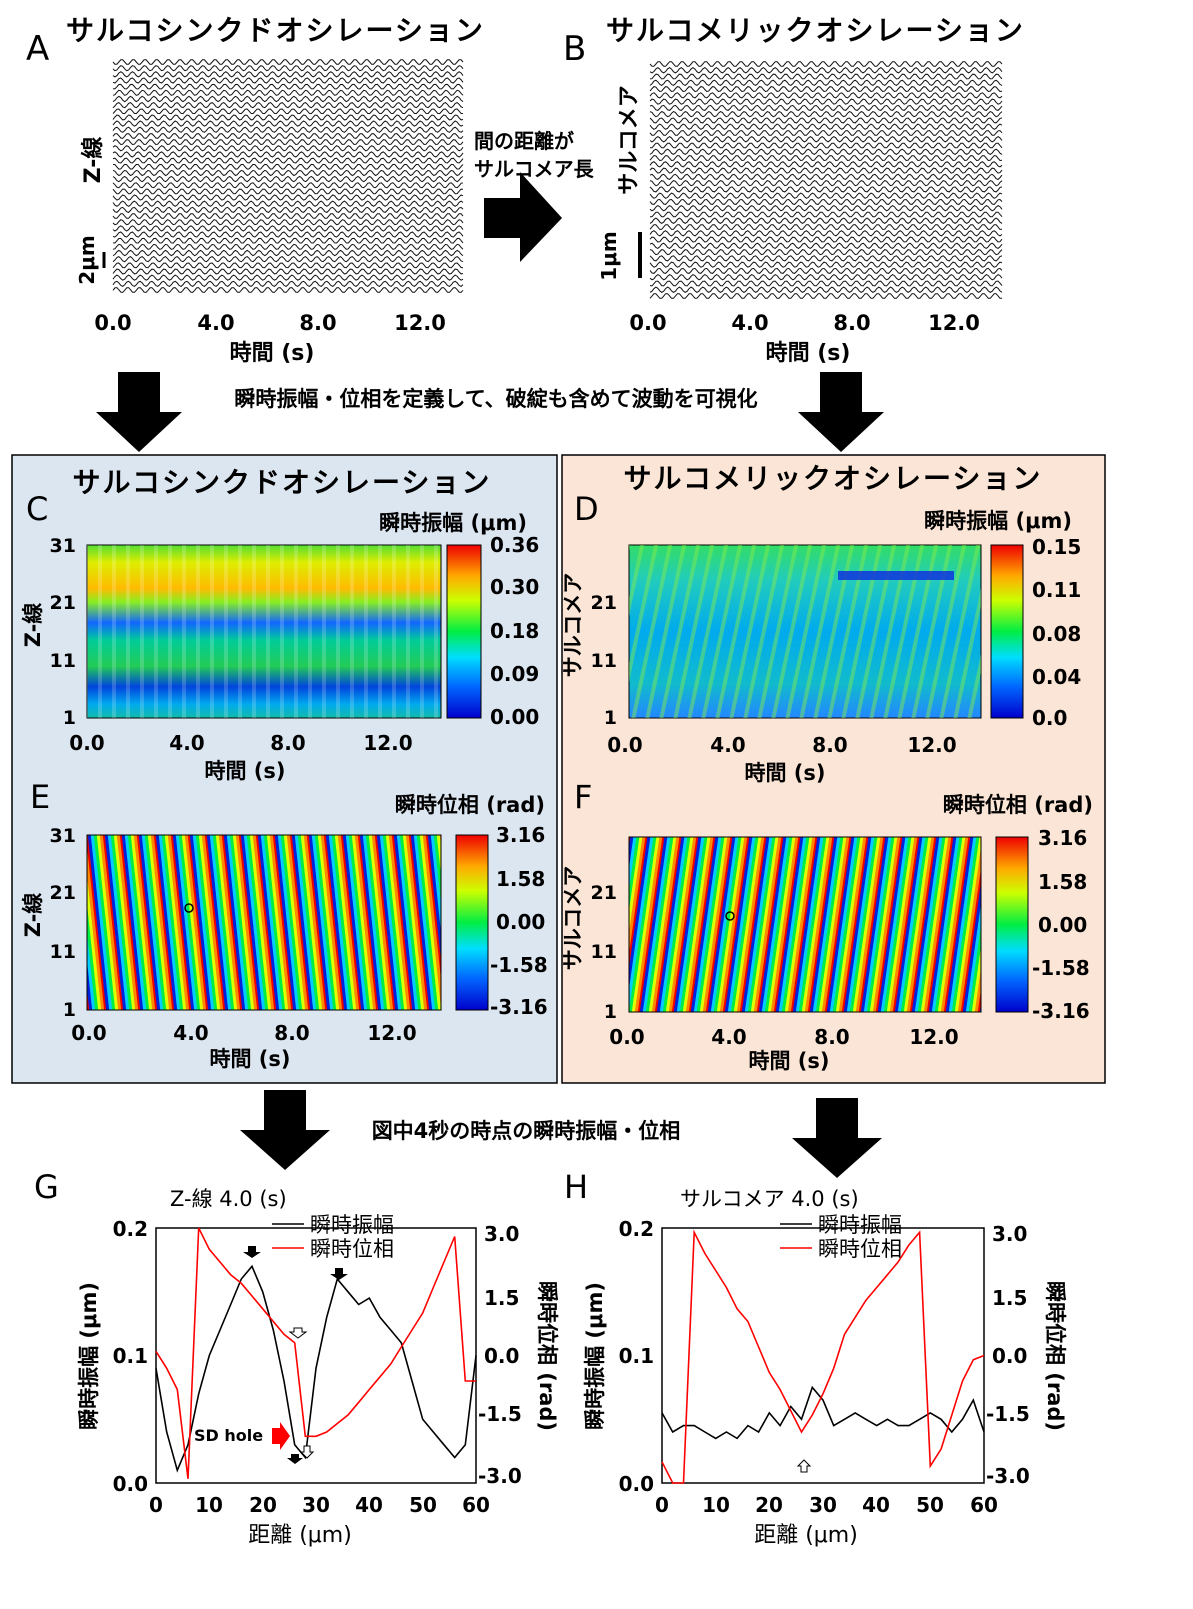  I want to click on panel-letter-b: B, so click(574, 49).